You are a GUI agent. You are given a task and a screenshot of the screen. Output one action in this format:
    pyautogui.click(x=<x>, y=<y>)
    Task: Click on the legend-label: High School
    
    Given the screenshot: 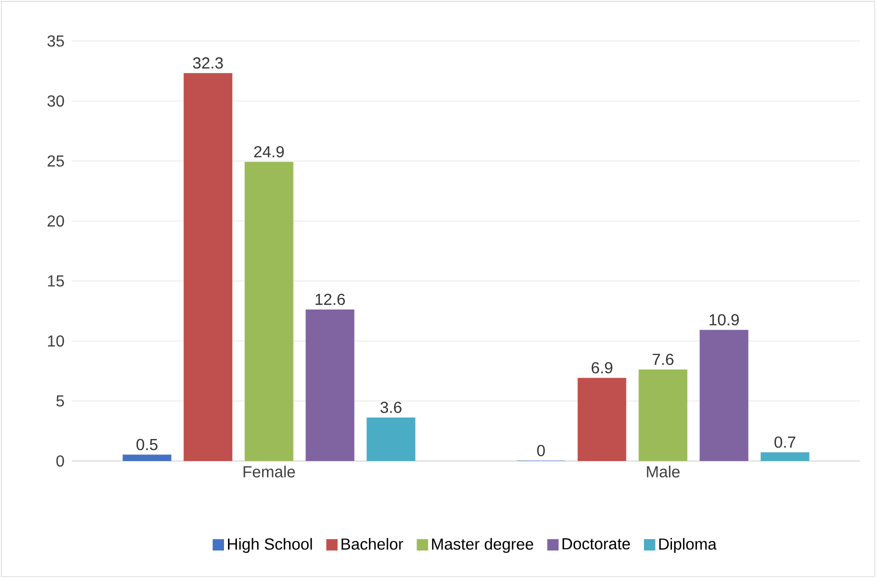 What is the action you would take?
    pyautogui.click(x=270, y=545)
    